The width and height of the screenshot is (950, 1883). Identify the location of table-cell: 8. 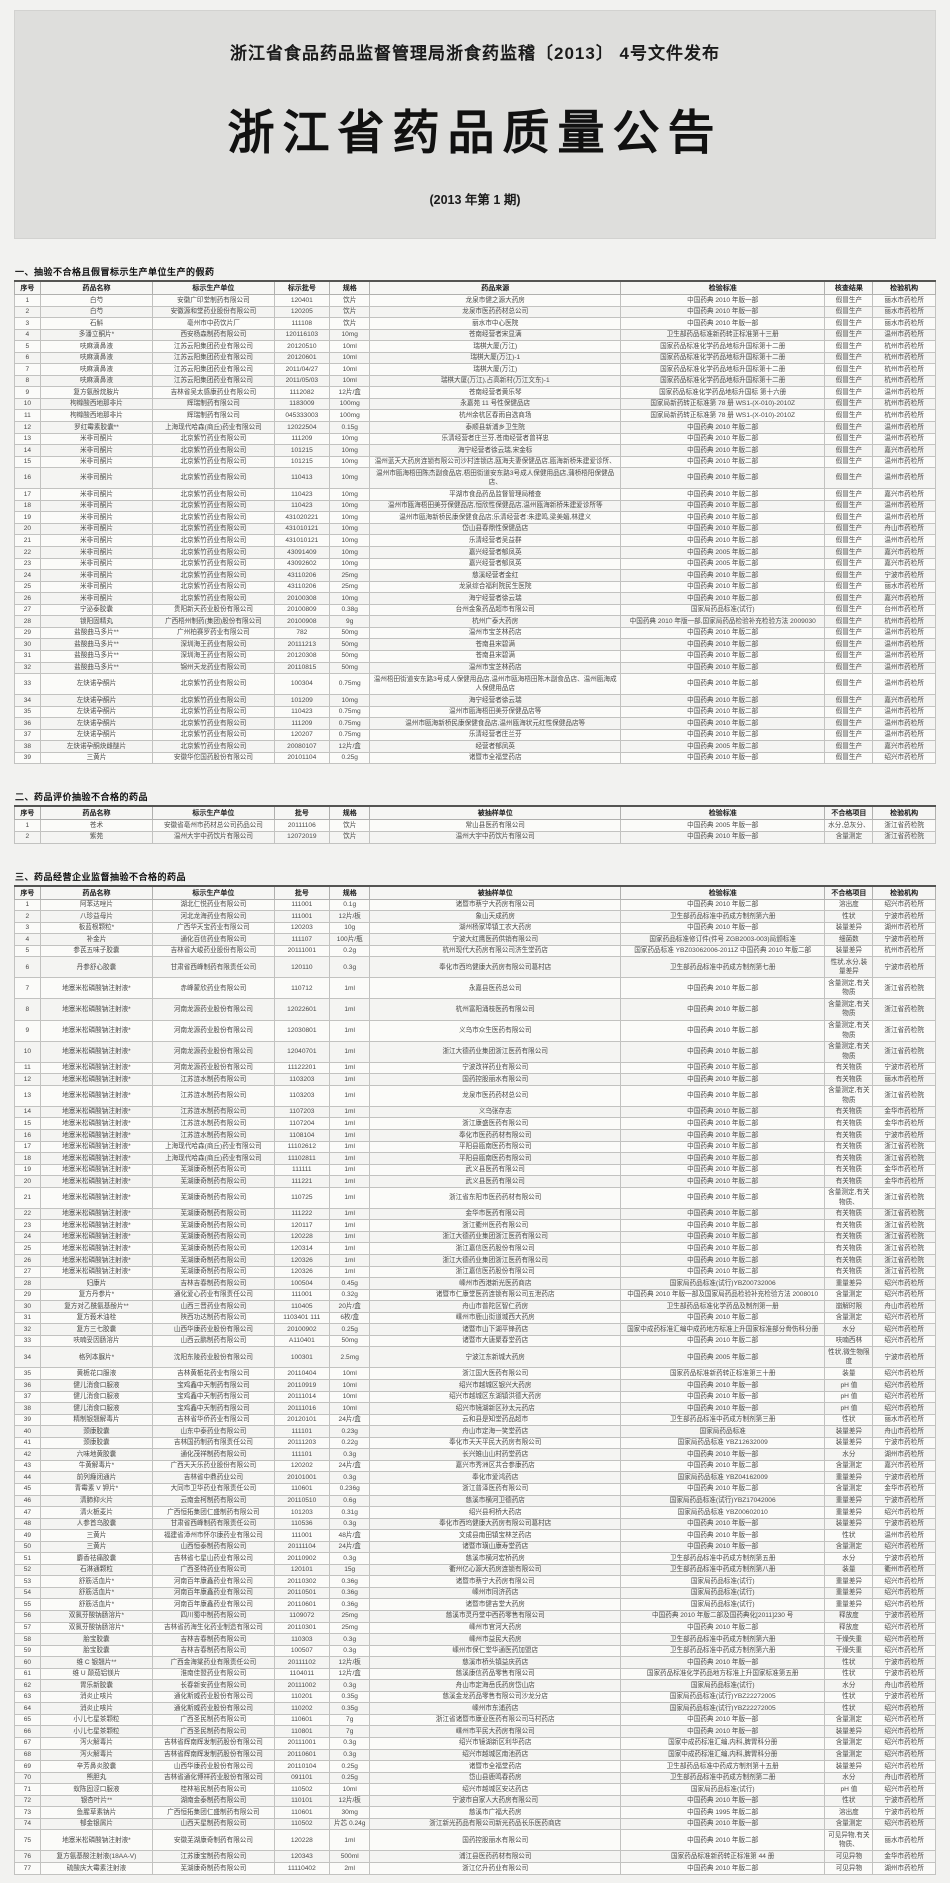
(27, 1009).